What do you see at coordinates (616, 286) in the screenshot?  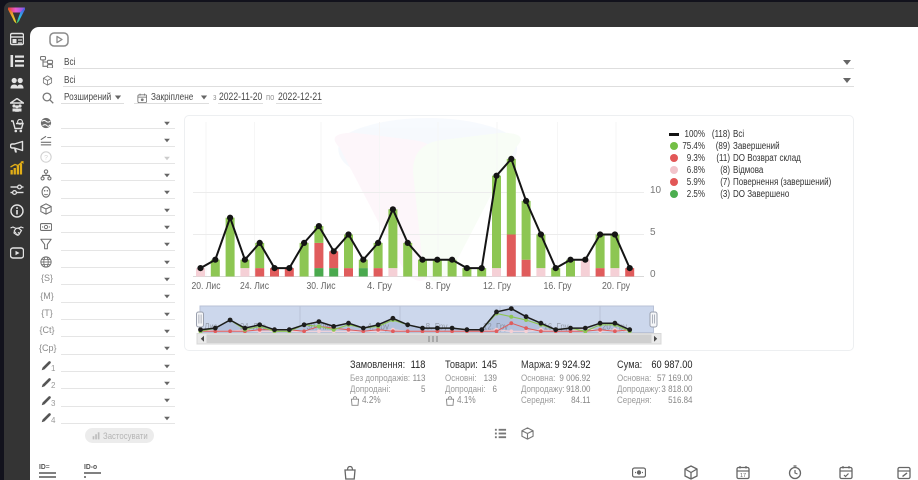 I see `svg-text: 20. Гру` at bounding box center [616, 286].